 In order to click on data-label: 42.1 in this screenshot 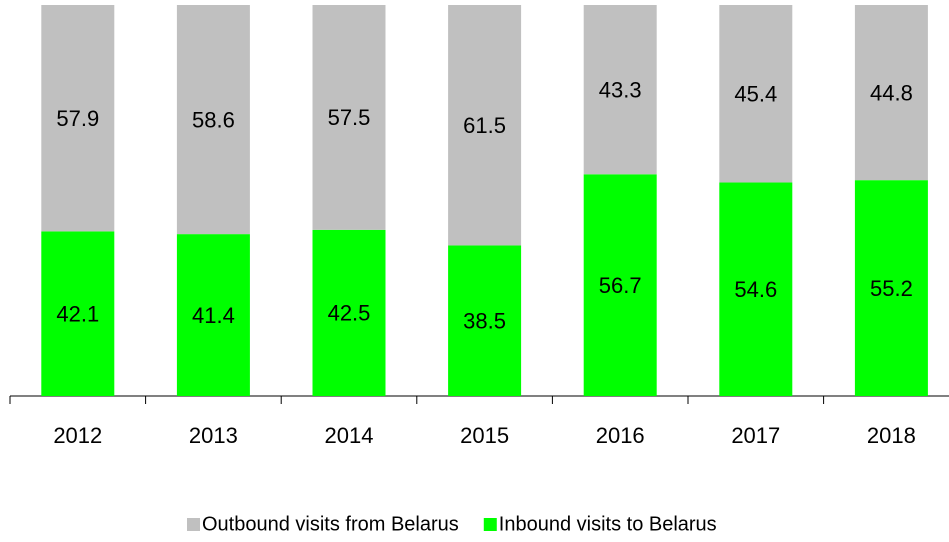, I will do `click(77, 314)`.